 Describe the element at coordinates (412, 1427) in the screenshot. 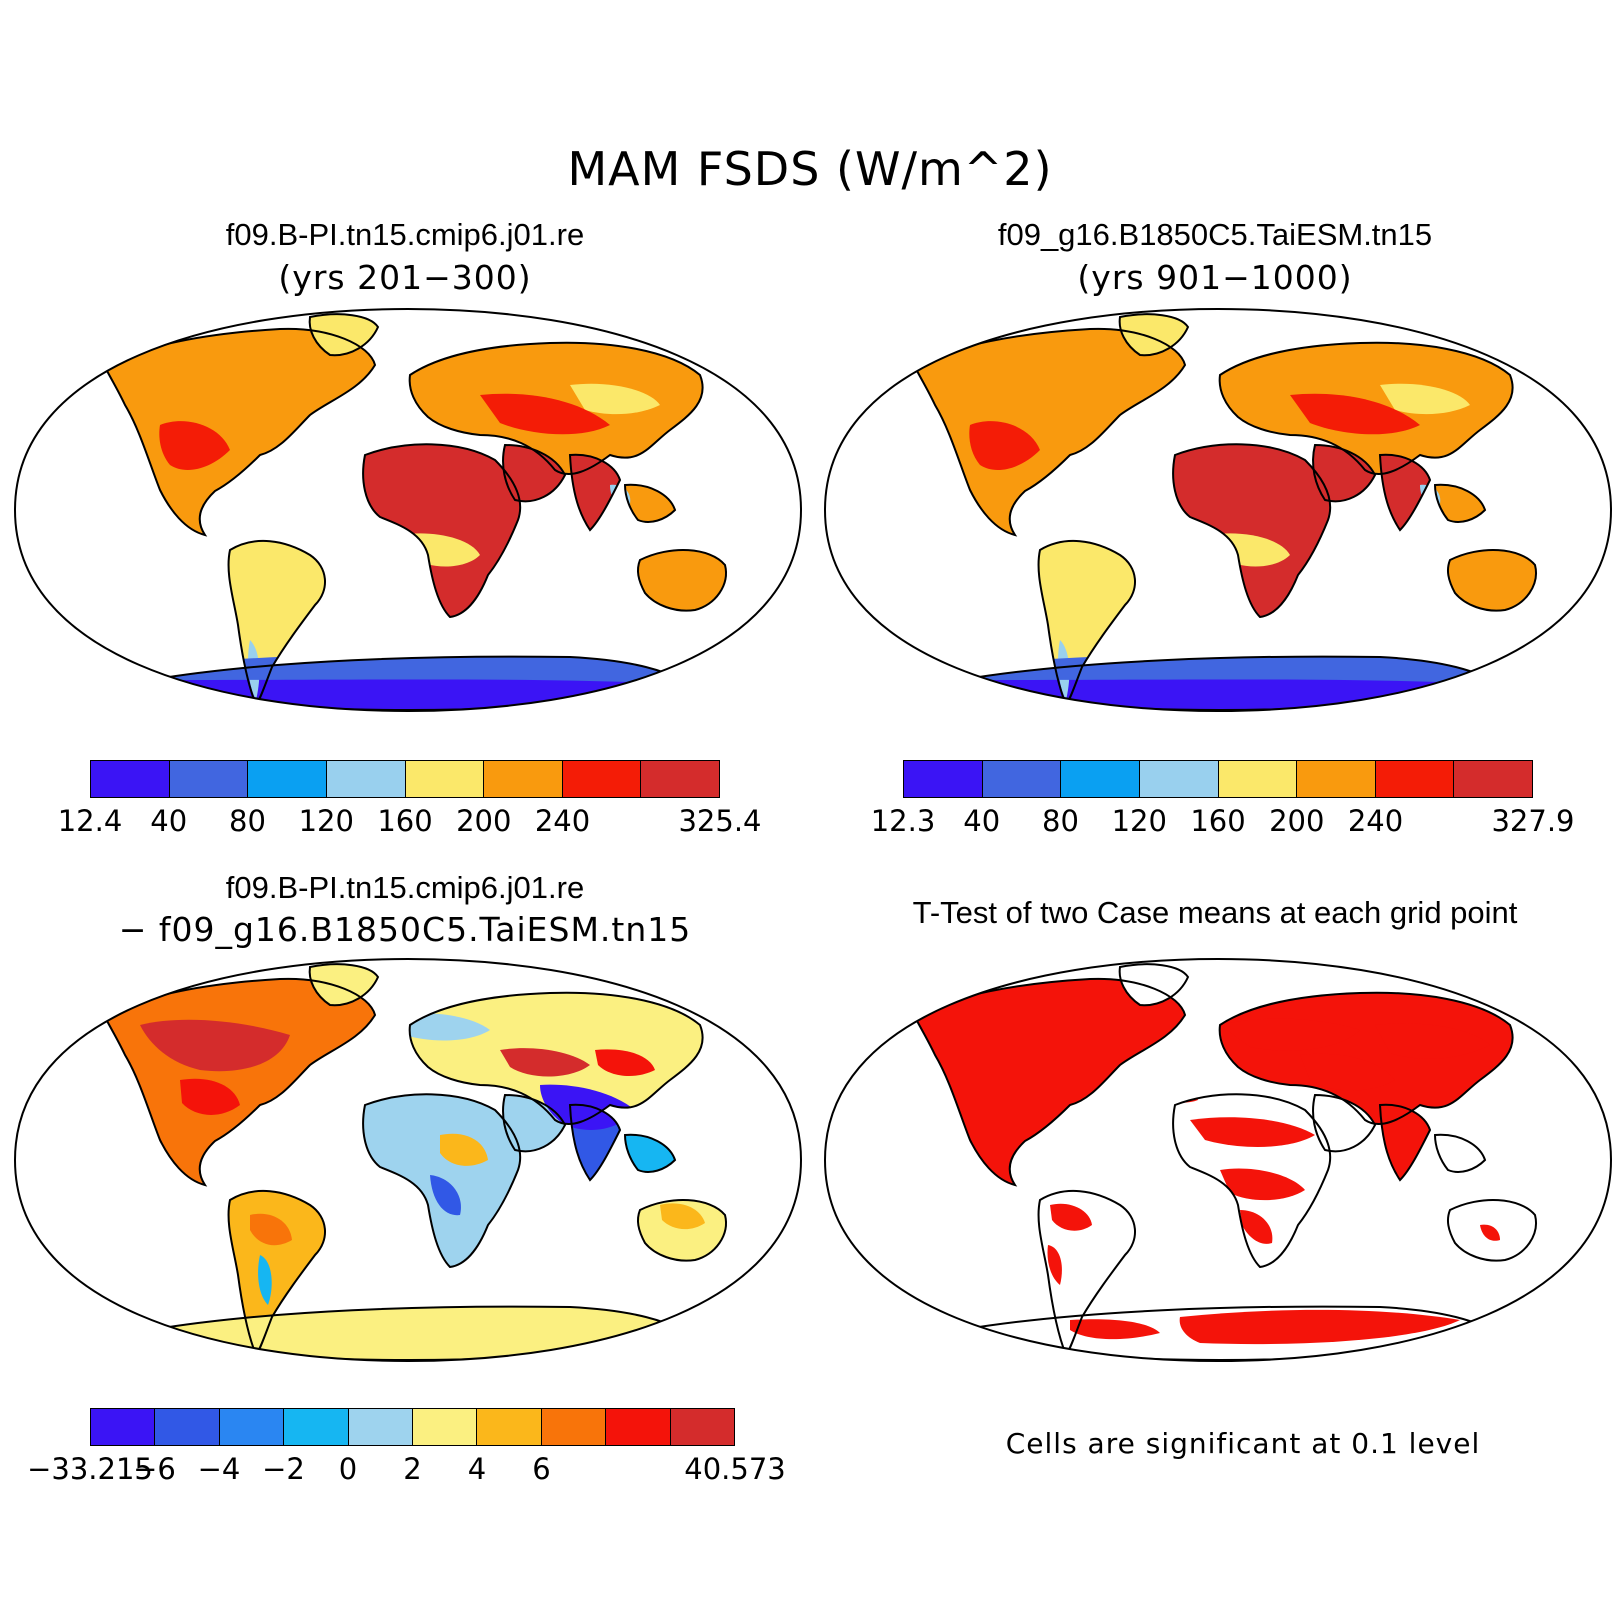

I see `colorbar-bl` at that location.